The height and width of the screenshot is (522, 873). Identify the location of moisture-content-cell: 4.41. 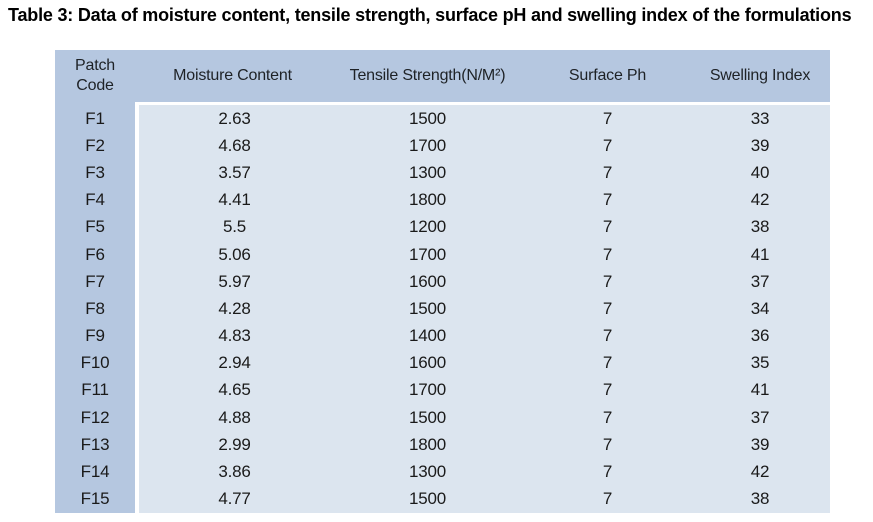
(234, 200).